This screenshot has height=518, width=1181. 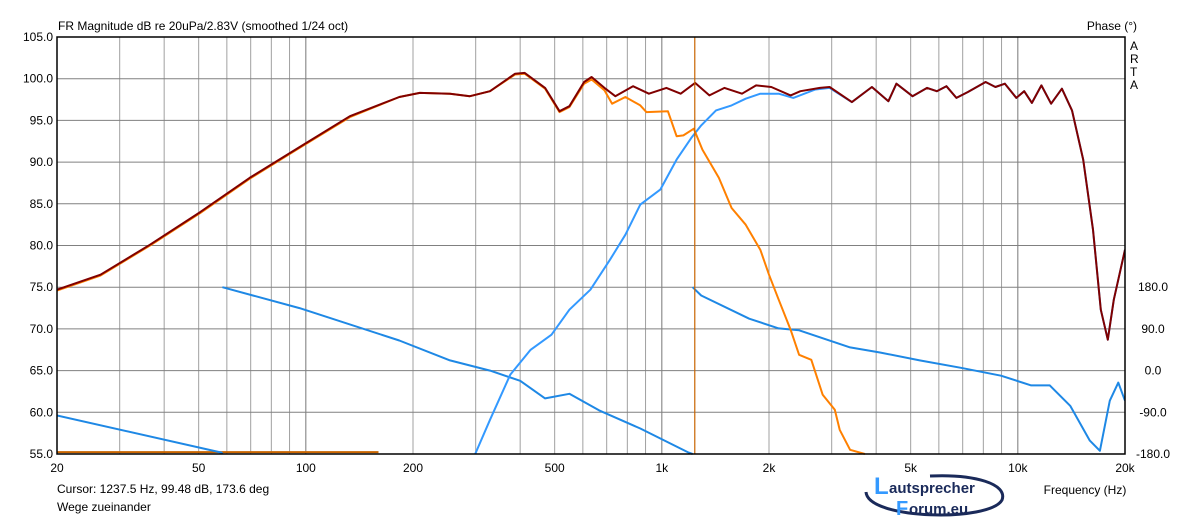 I want to click on x-tick-label: 20k, so click(x=1125, y=468).